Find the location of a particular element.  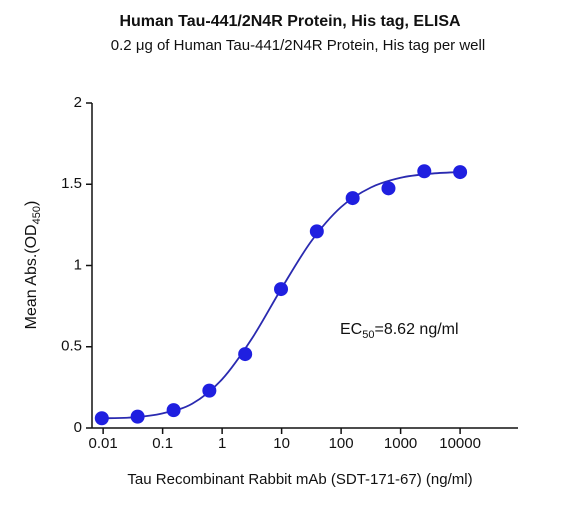

annotation: EC50=8.62 ng/ml is located at coordinates (399, 331).